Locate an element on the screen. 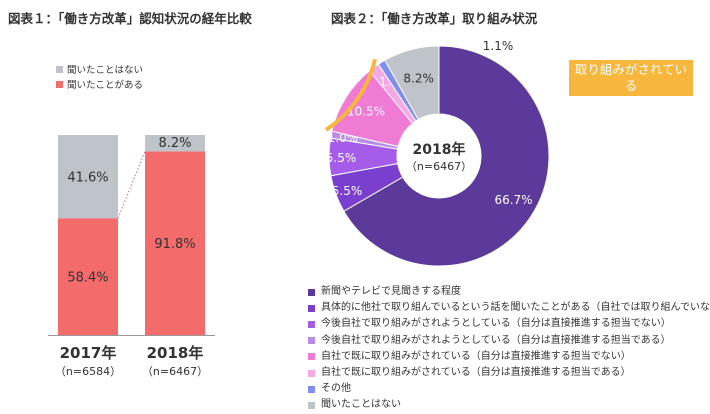 The height and width of the screenshot is (414, 710). bar-category-sublabel: （n=6467） is located at coordinates (175, 371).